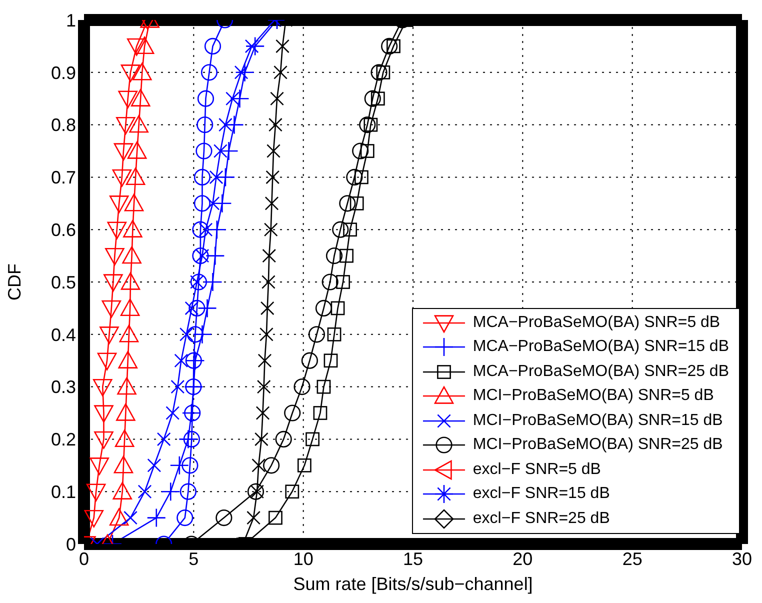  Describe the element at coordinates (84, 558) in the screenshot. I see `x-tick-label: 0` at that location.